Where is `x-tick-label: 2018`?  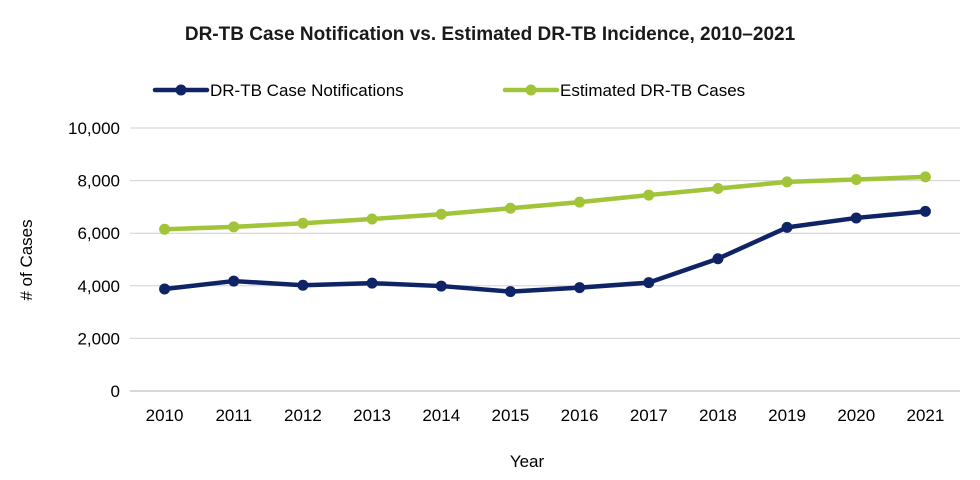 x-tick-label: 2018 is located at coordinates (718, 415).